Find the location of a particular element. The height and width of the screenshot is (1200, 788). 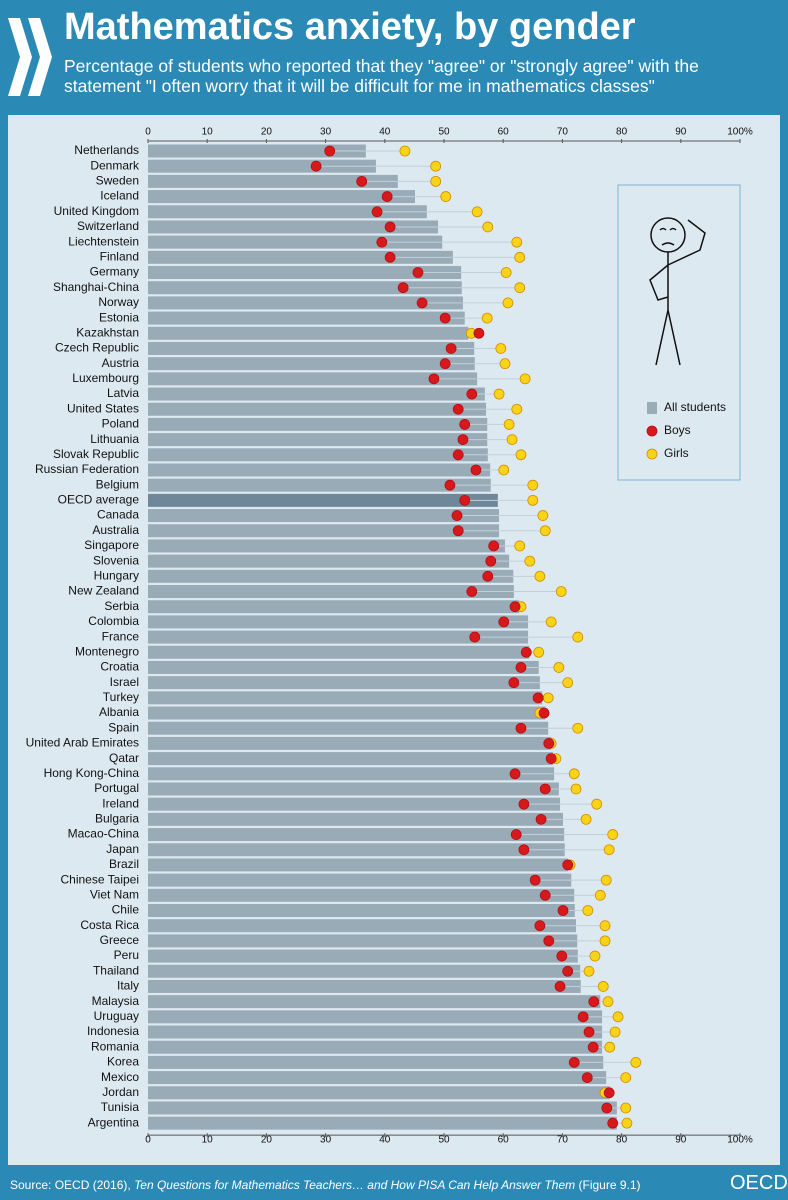

category-label: Germany is located at coordinates (114, 272).